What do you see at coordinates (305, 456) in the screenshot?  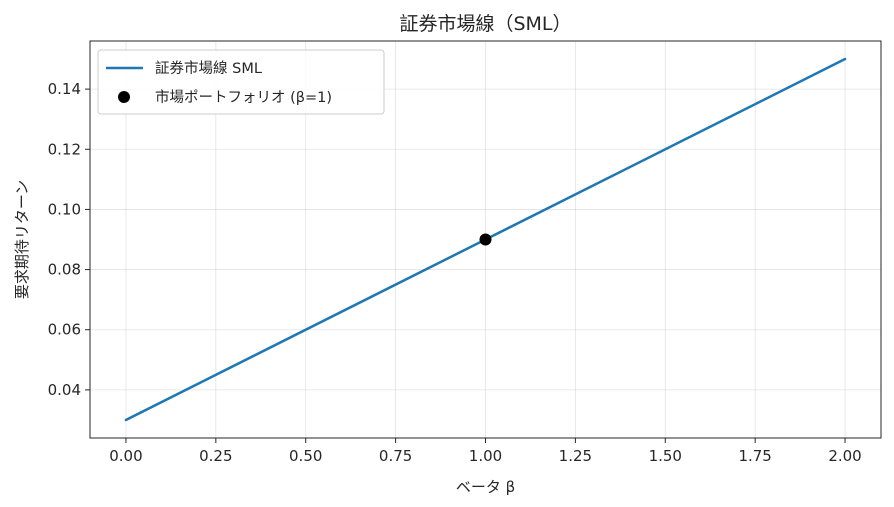 I see `x-tick-label: 0.50` at bounding box center [305, 456].